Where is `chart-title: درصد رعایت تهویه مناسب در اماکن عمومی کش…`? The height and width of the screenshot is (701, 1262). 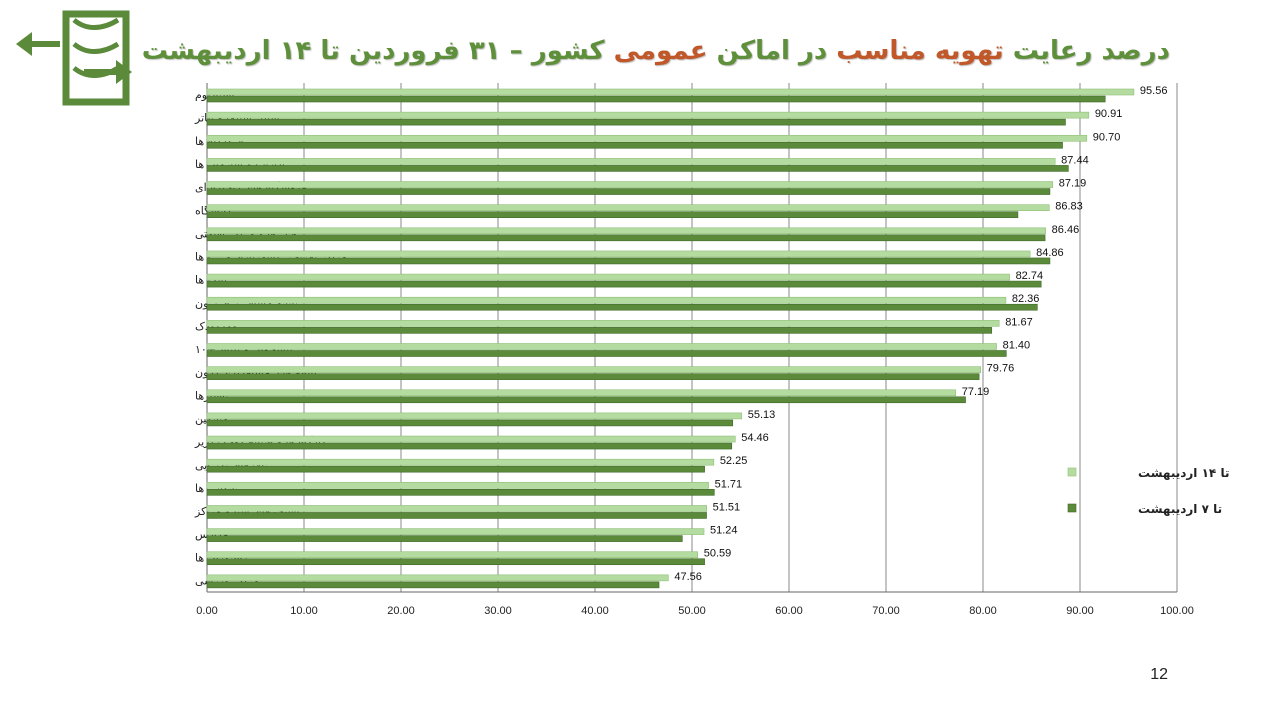
chart-title: درصد رعایت تهویه مناسب در اماکن عمومی کش… is located at coordinates (656, 51).